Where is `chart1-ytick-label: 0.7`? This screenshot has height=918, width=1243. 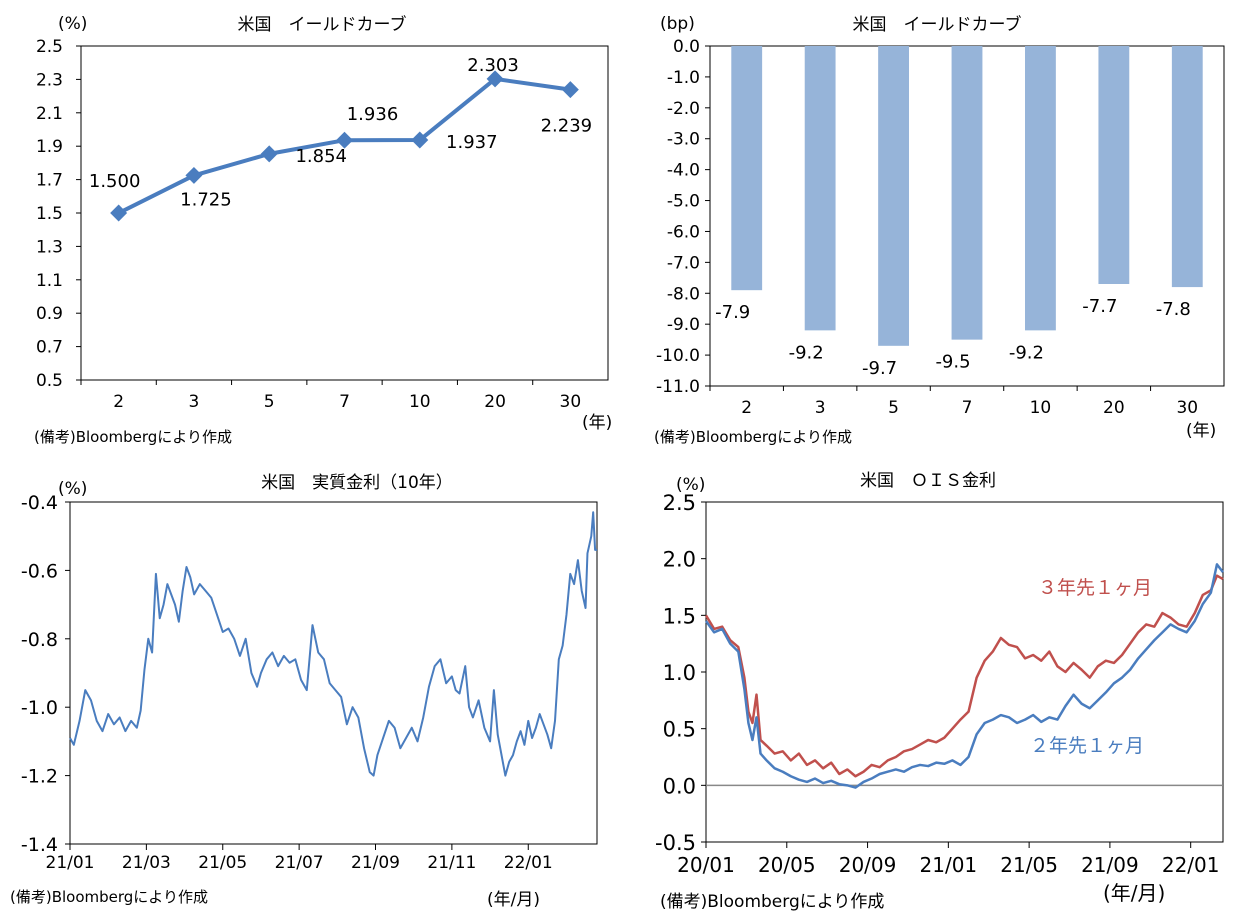
chart1-ytick-label: 0.7 is located at coordinates (49, 348).